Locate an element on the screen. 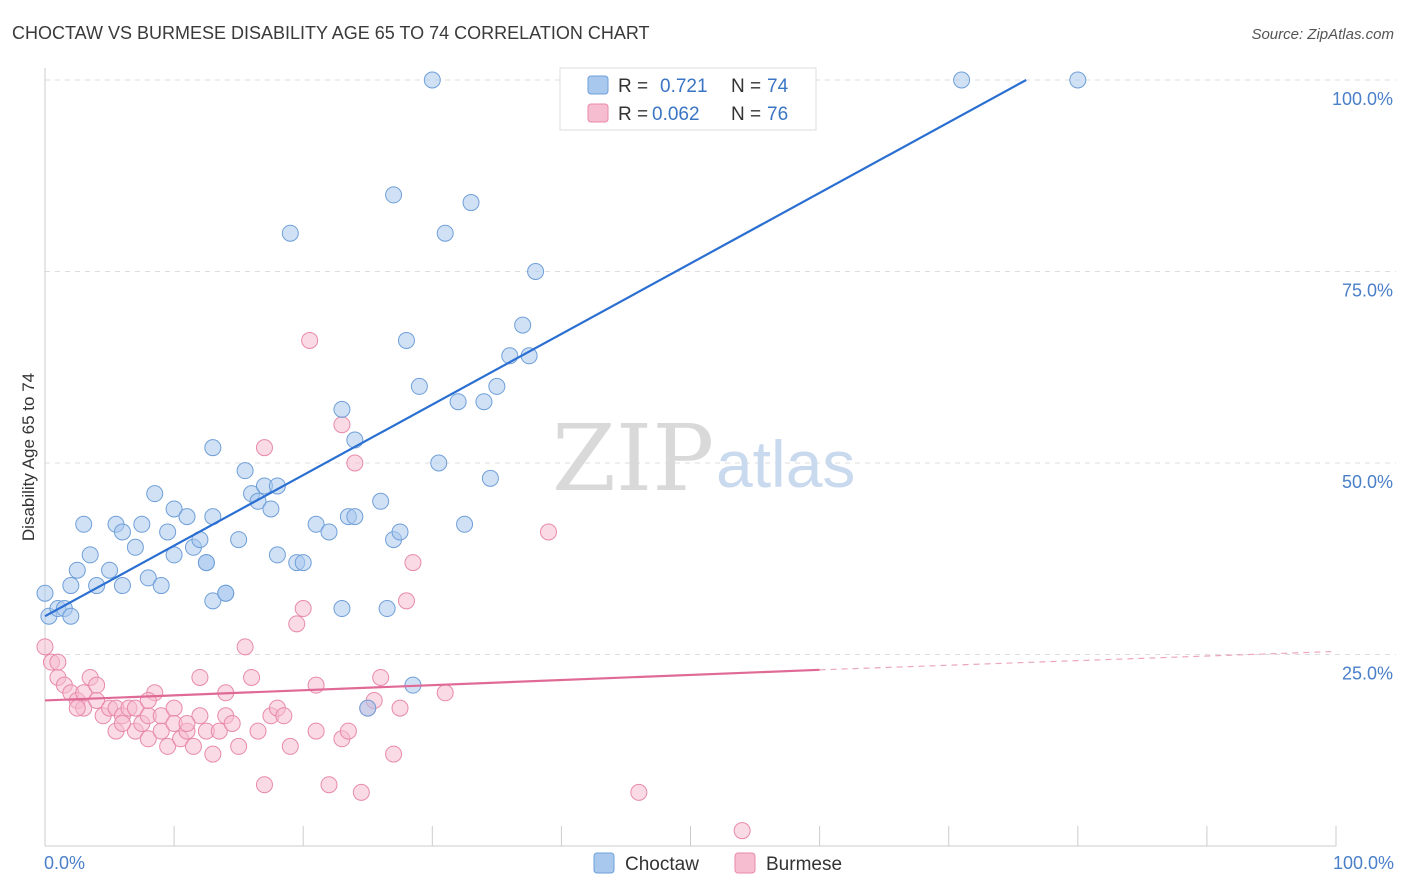 The width and height of the screenshot is (1406, 892). chart-source: Source: ZipAtlas.com is located at coordinates (1322, 34).